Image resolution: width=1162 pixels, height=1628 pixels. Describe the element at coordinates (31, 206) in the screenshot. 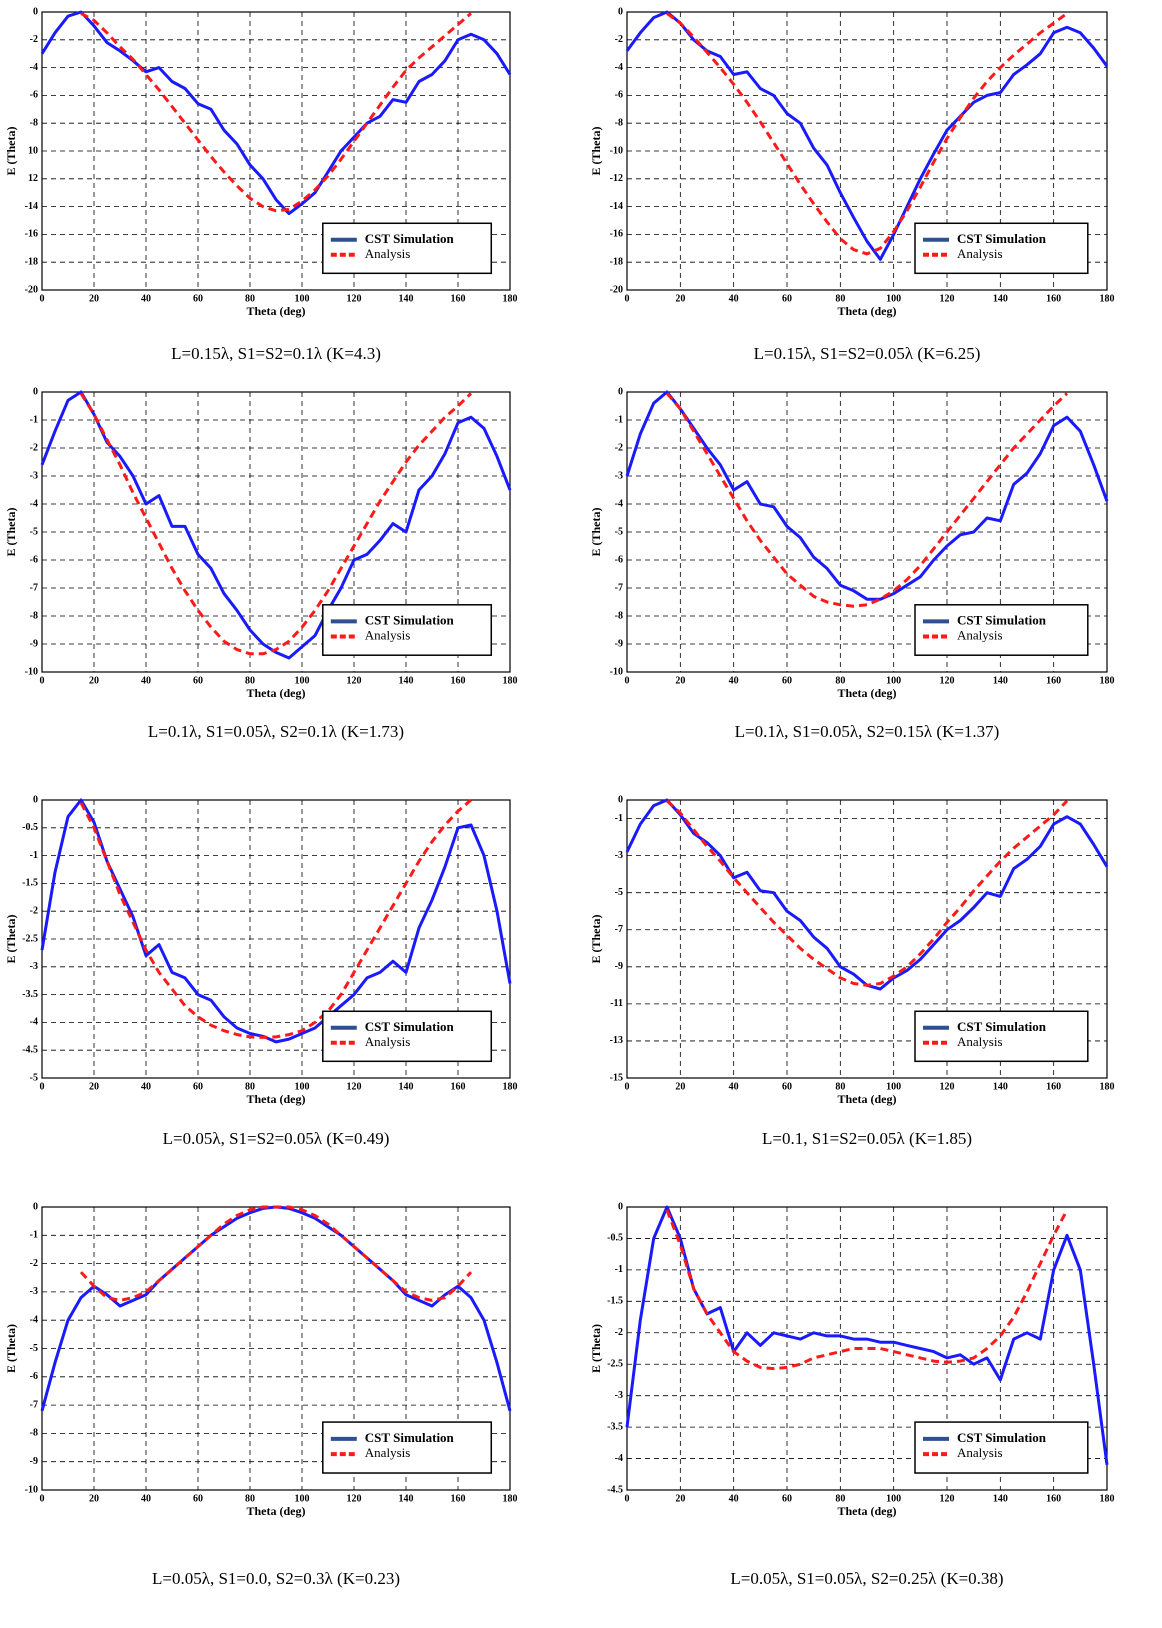

I see `y-tick-label: -14` at that location.